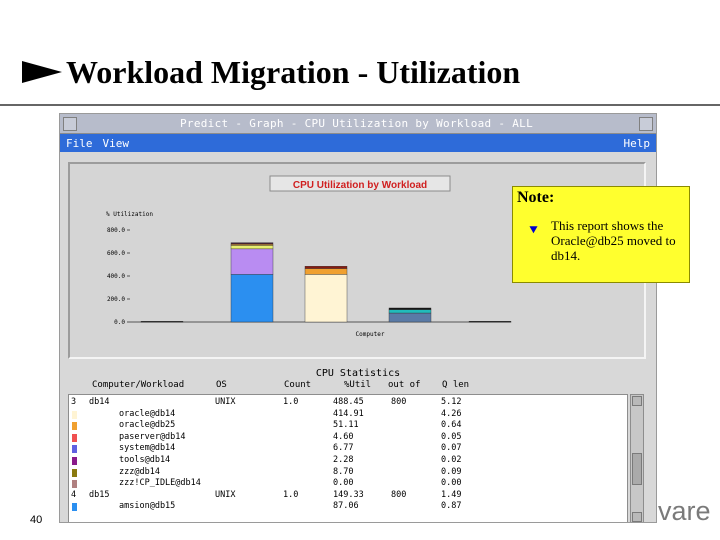  Describe the element at coordinates (343, 460) in the screenshot. I see `cell-util: 2.28` at that location.